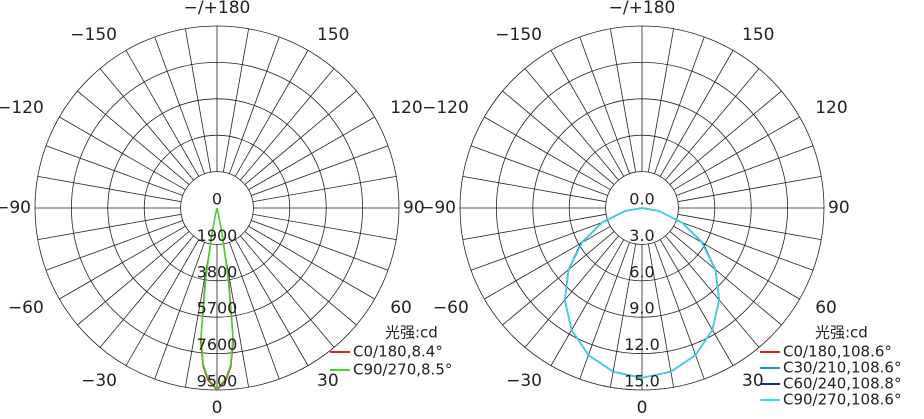  What do you see at coordinates (641, 199) in the screenshot?
I see `radial-label: 0.0` at bounding box center [641, 199].